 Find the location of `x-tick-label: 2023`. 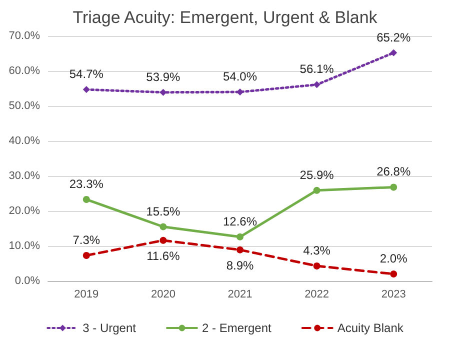

x-tick-label: 2023 is located at coordinates (393, 294).